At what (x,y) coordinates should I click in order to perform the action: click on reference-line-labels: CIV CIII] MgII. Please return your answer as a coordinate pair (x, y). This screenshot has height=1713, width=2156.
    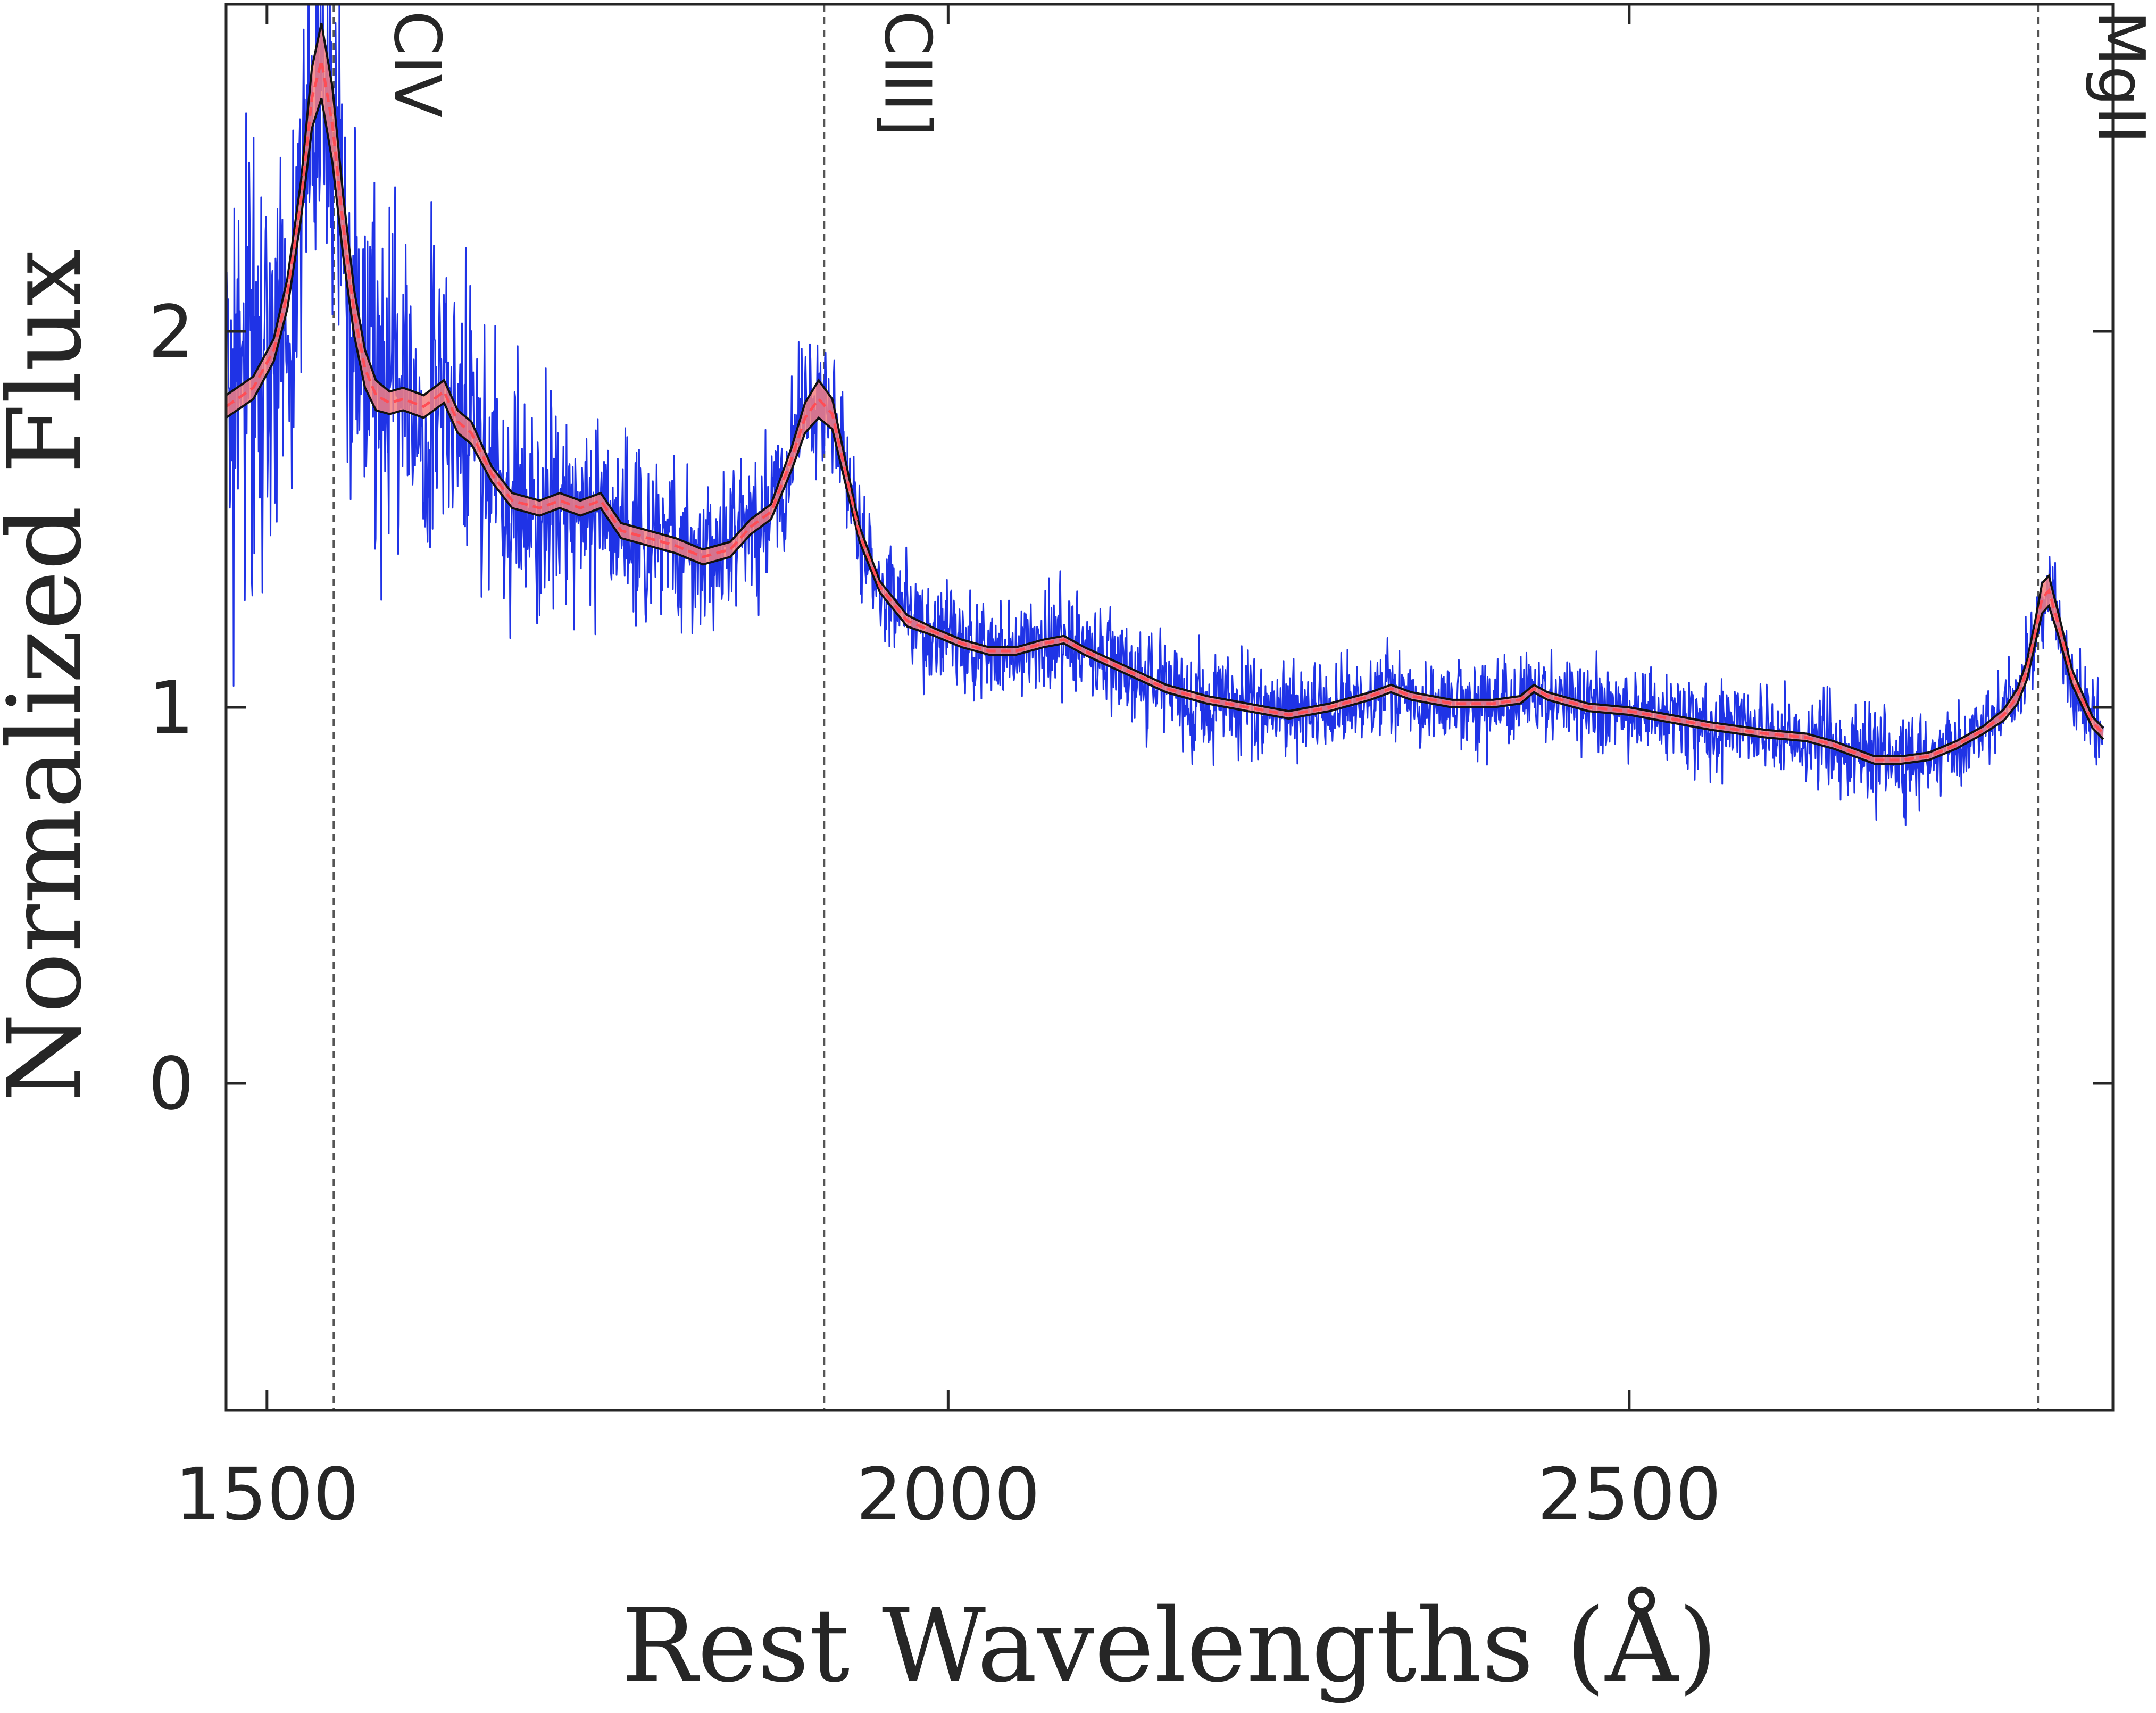
    Looking at the image, I should click on (1267, 78).